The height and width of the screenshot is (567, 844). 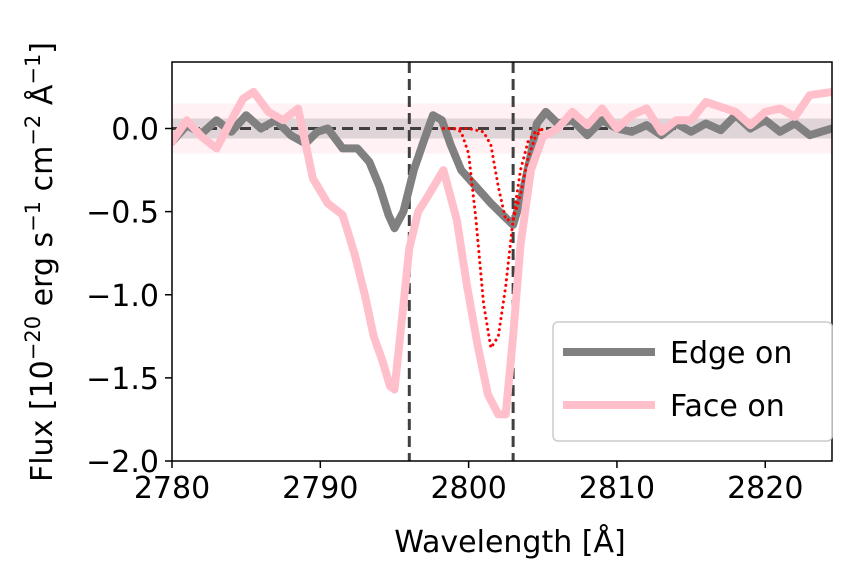 What do you see at coordinates (40, 262) in the screenshot?
I see `y-axis-label: Flux [10−20 erg s−1 cm−2 Å−1]` at bounding box center [40, 262].